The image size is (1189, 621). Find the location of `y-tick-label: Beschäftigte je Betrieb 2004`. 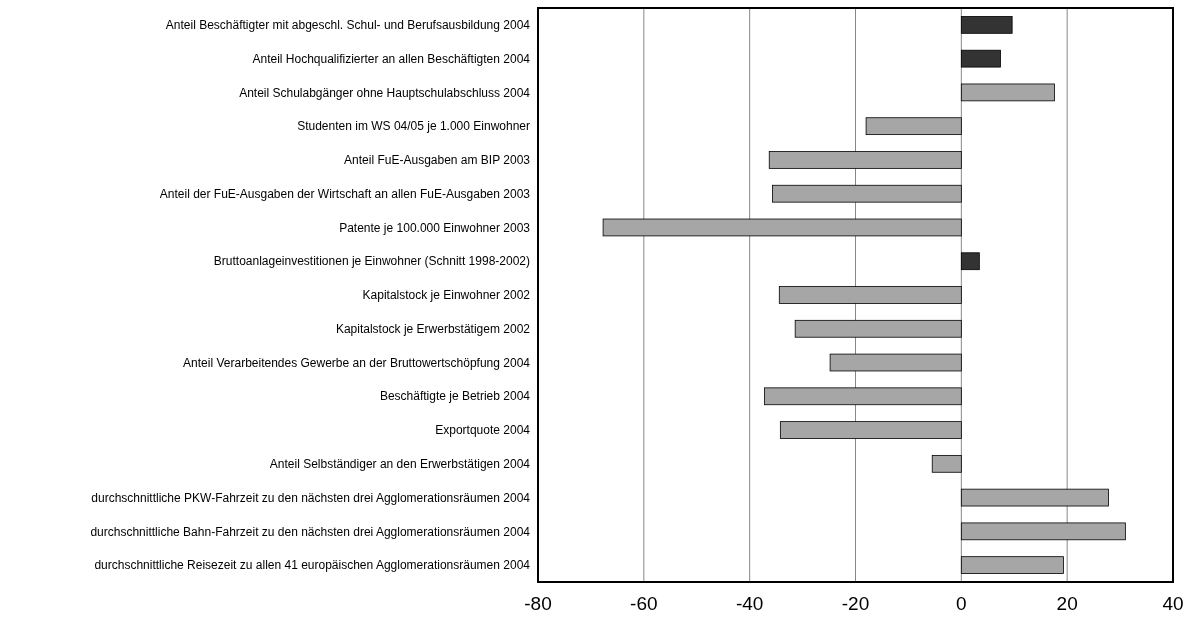

y-tick-label: Beschäftigte je Betrieb 2004 is located at coordinates (455, 396).